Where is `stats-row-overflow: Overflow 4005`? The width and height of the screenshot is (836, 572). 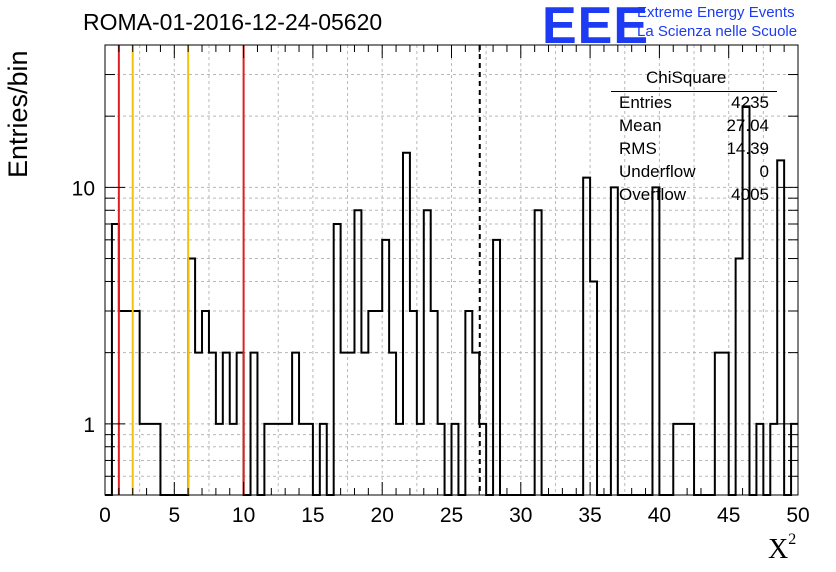 stats-row-overflow: Overflow 4005 is located at coordinates (694, 196).